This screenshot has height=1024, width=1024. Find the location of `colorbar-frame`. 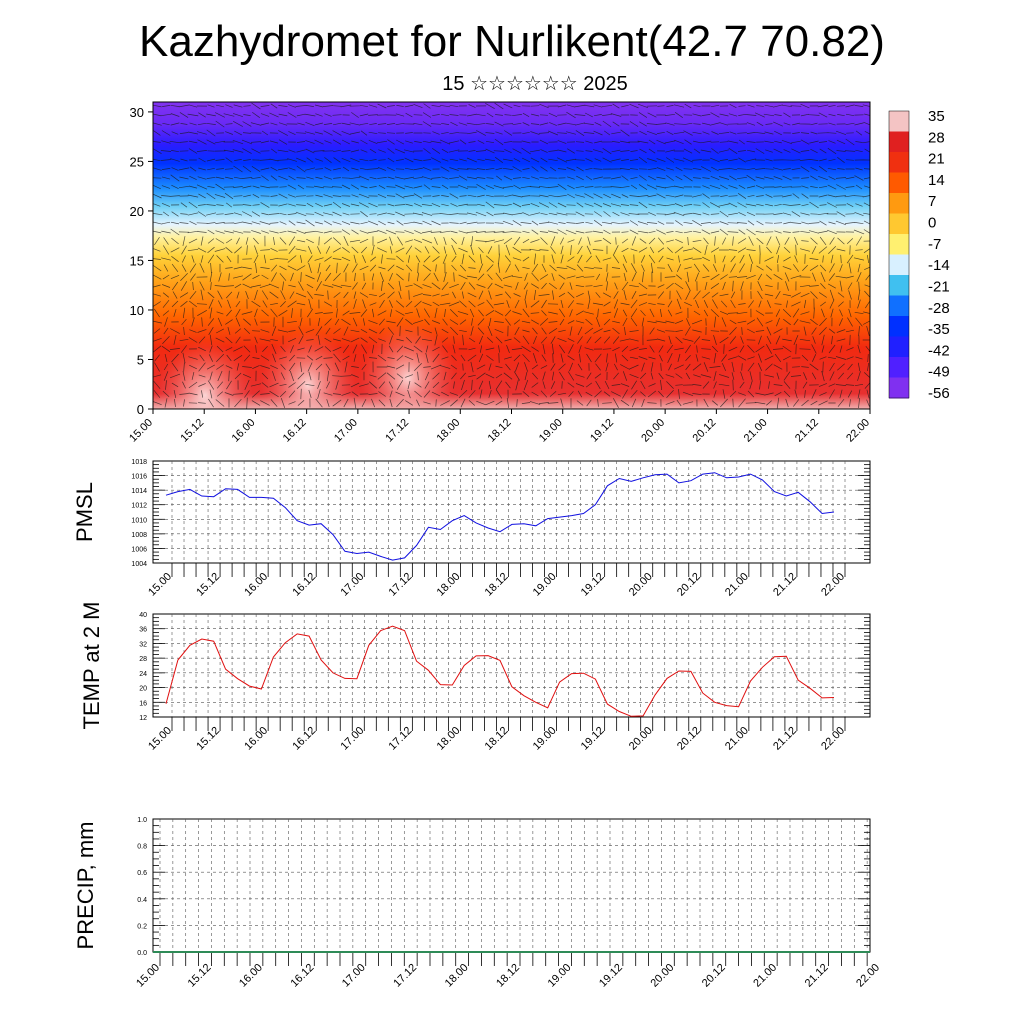

colorbar-frame is located at coordinates (899, 254).